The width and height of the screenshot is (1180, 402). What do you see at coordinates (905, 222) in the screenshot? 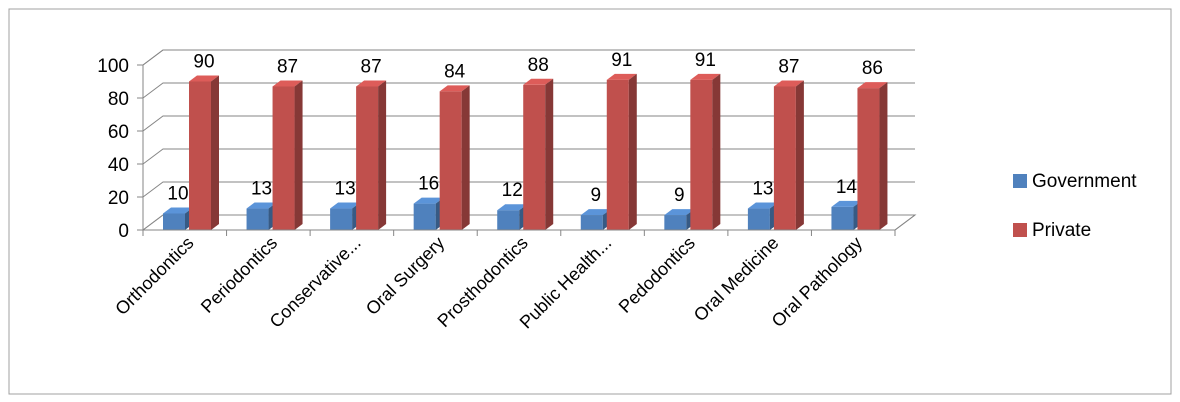
I see `x-axis-right-edge` at bounding box center [905, 222].